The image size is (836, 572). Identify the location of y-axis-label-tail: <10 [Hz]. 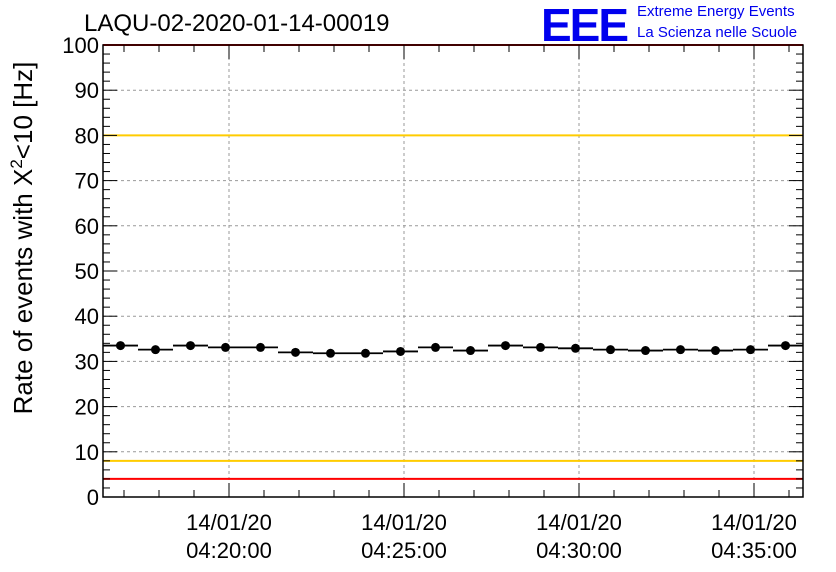
(23, 111).